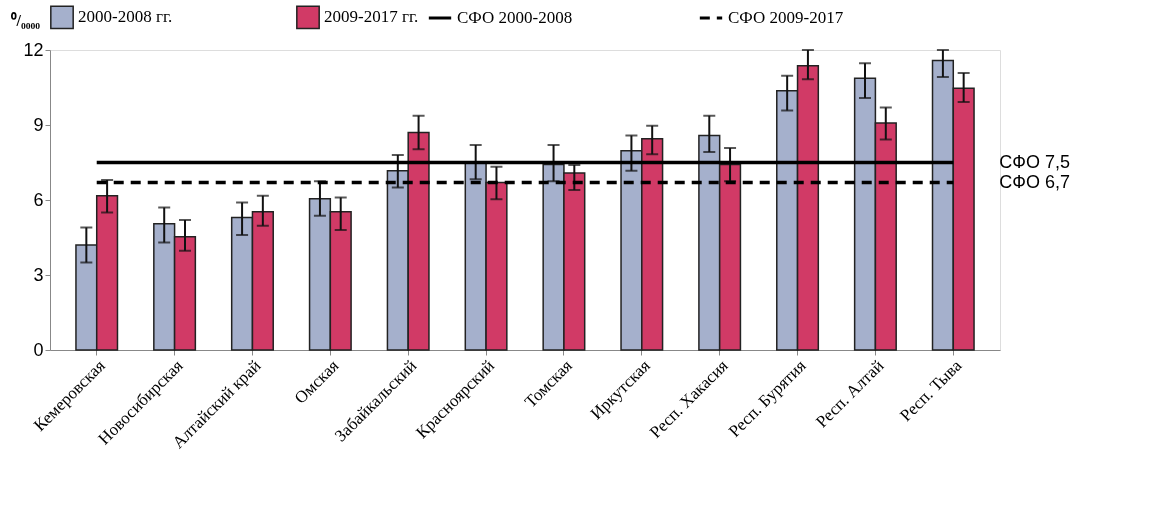 This screenshot has height=513, width=1170. Describe the element at coordinates (371, 17) in the screenshot. I see `legend-label: 2009-2017 гг.` at that location.